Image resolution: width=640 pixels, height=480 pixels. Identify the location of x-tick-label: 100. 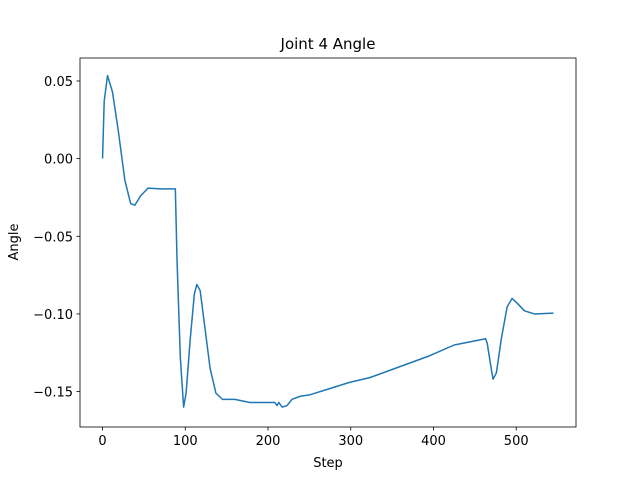
(185, 441).